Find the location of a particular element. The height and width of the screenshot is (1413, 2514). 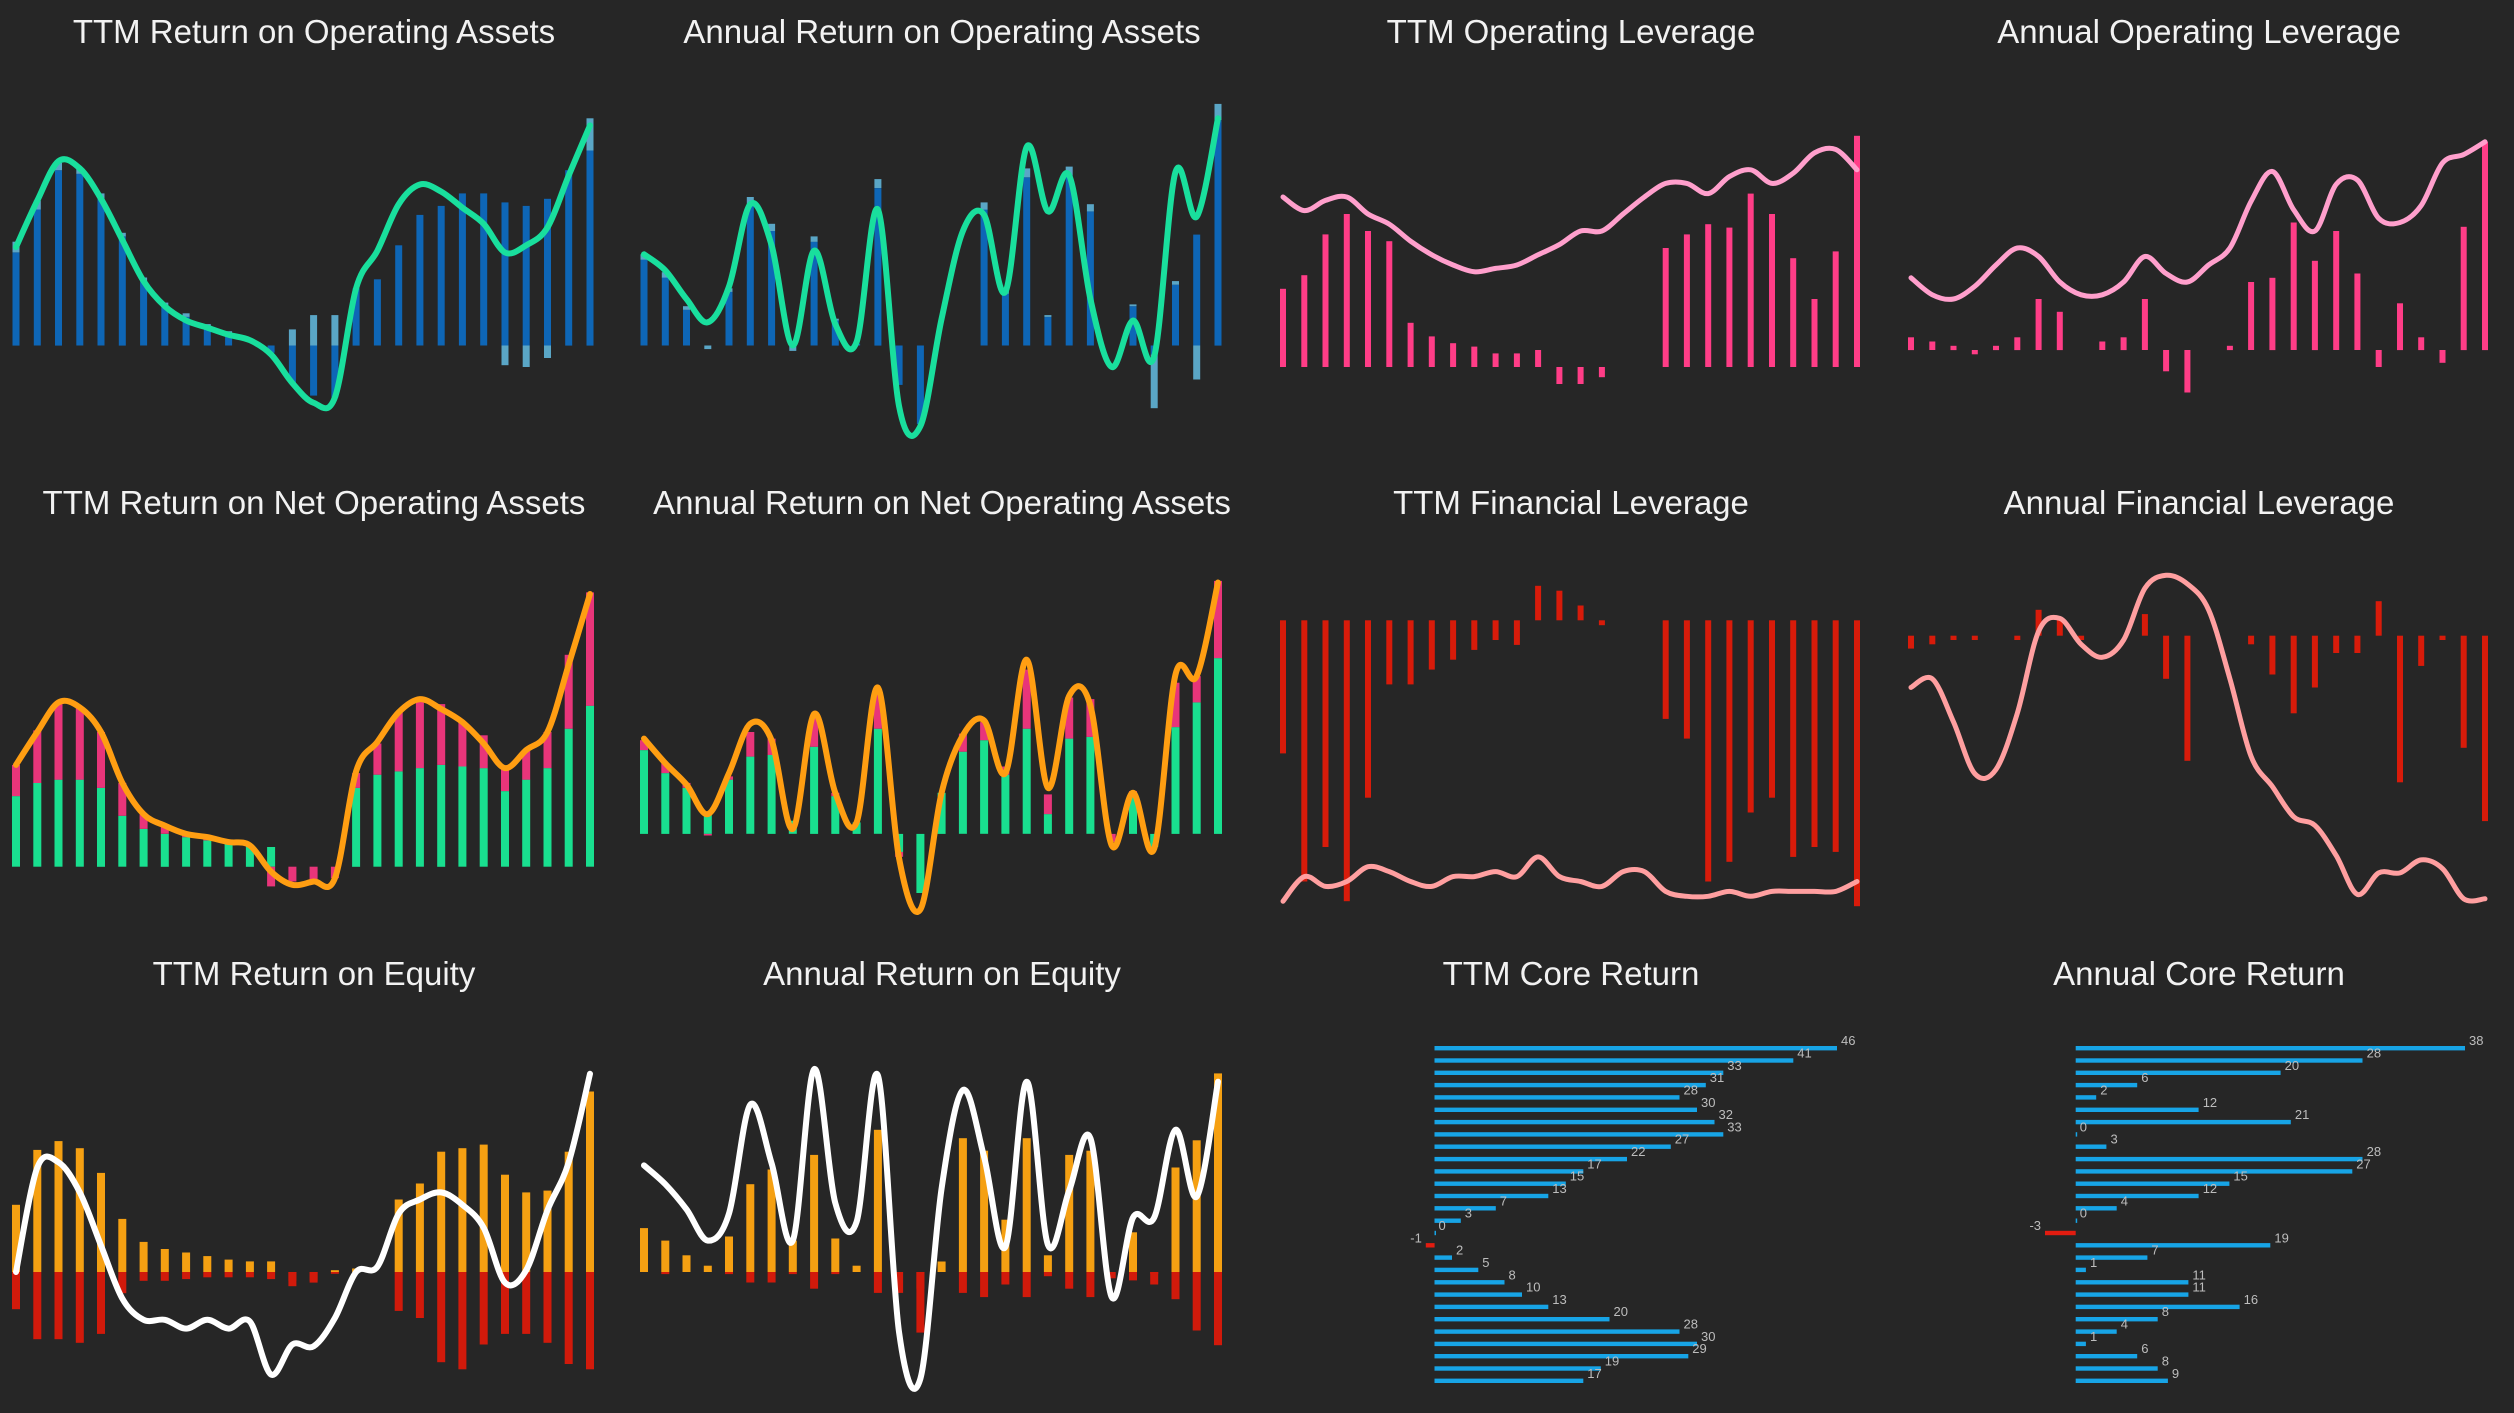

core-value-label: 31 is located at coordinates (1717, 1077).